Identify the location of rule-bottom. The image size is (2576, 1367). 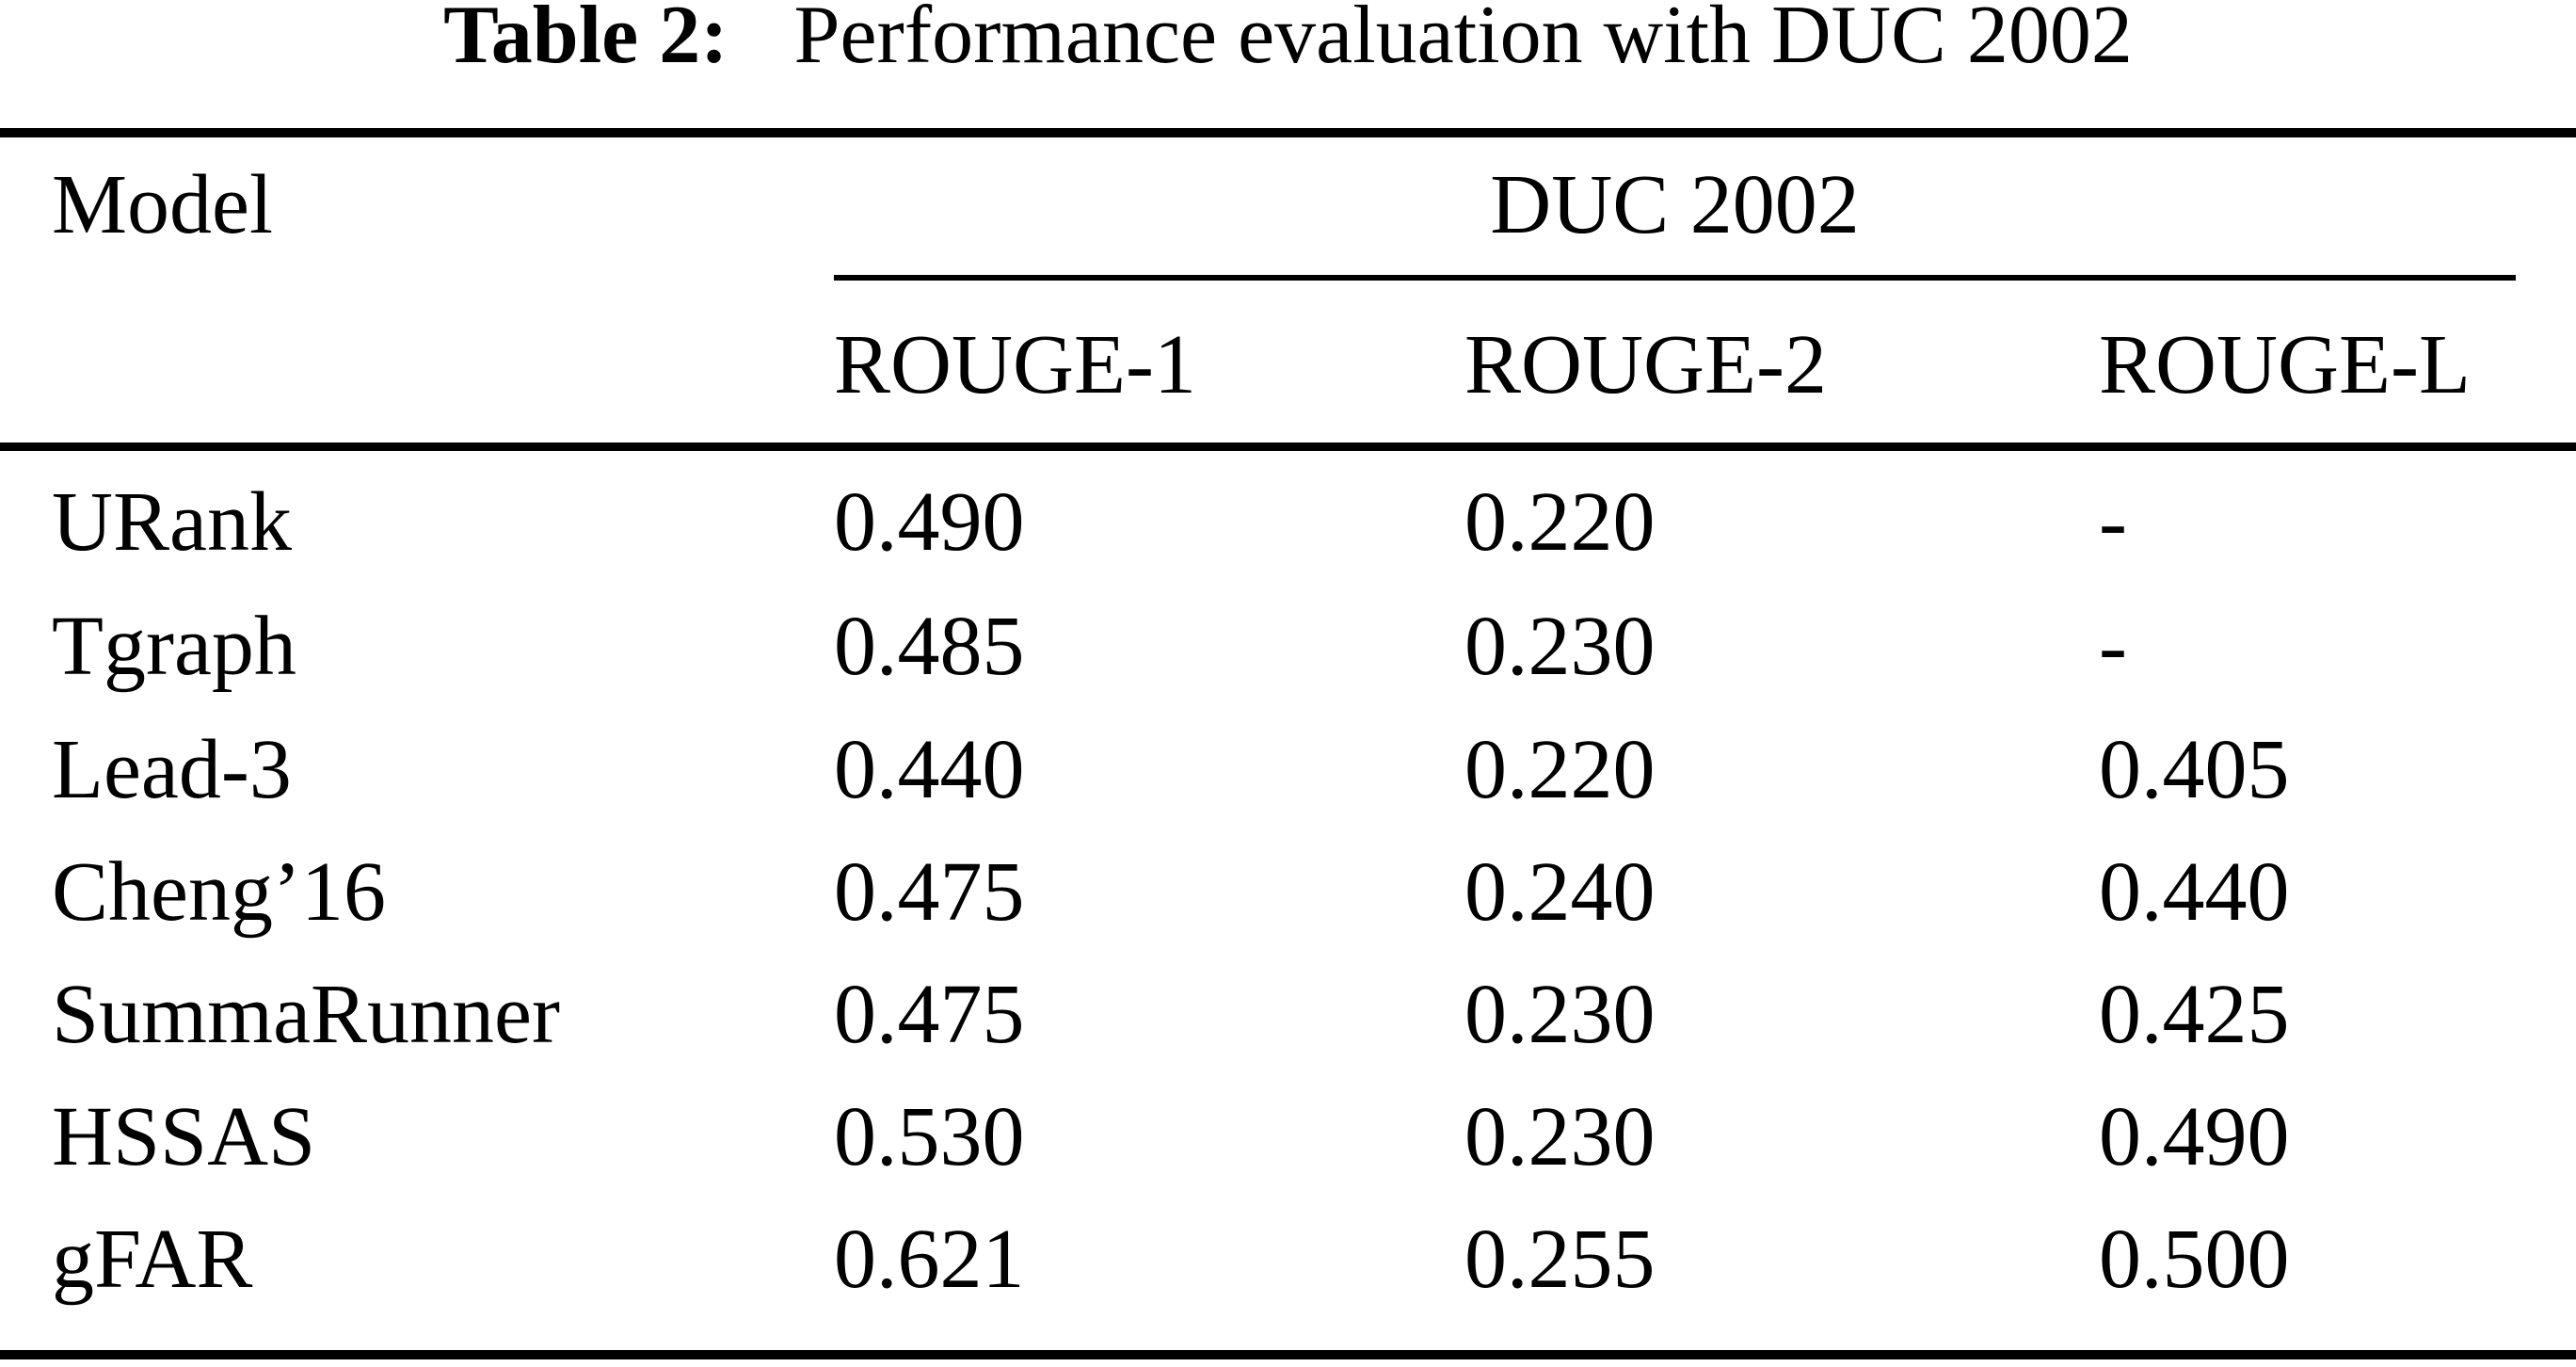
(1288, 1354).